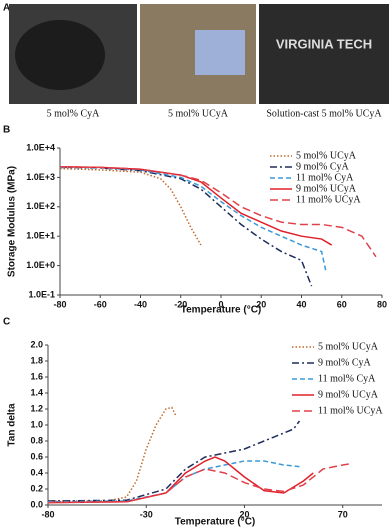  I want to click on y-tick-label: 0.2, so click(36, 488).